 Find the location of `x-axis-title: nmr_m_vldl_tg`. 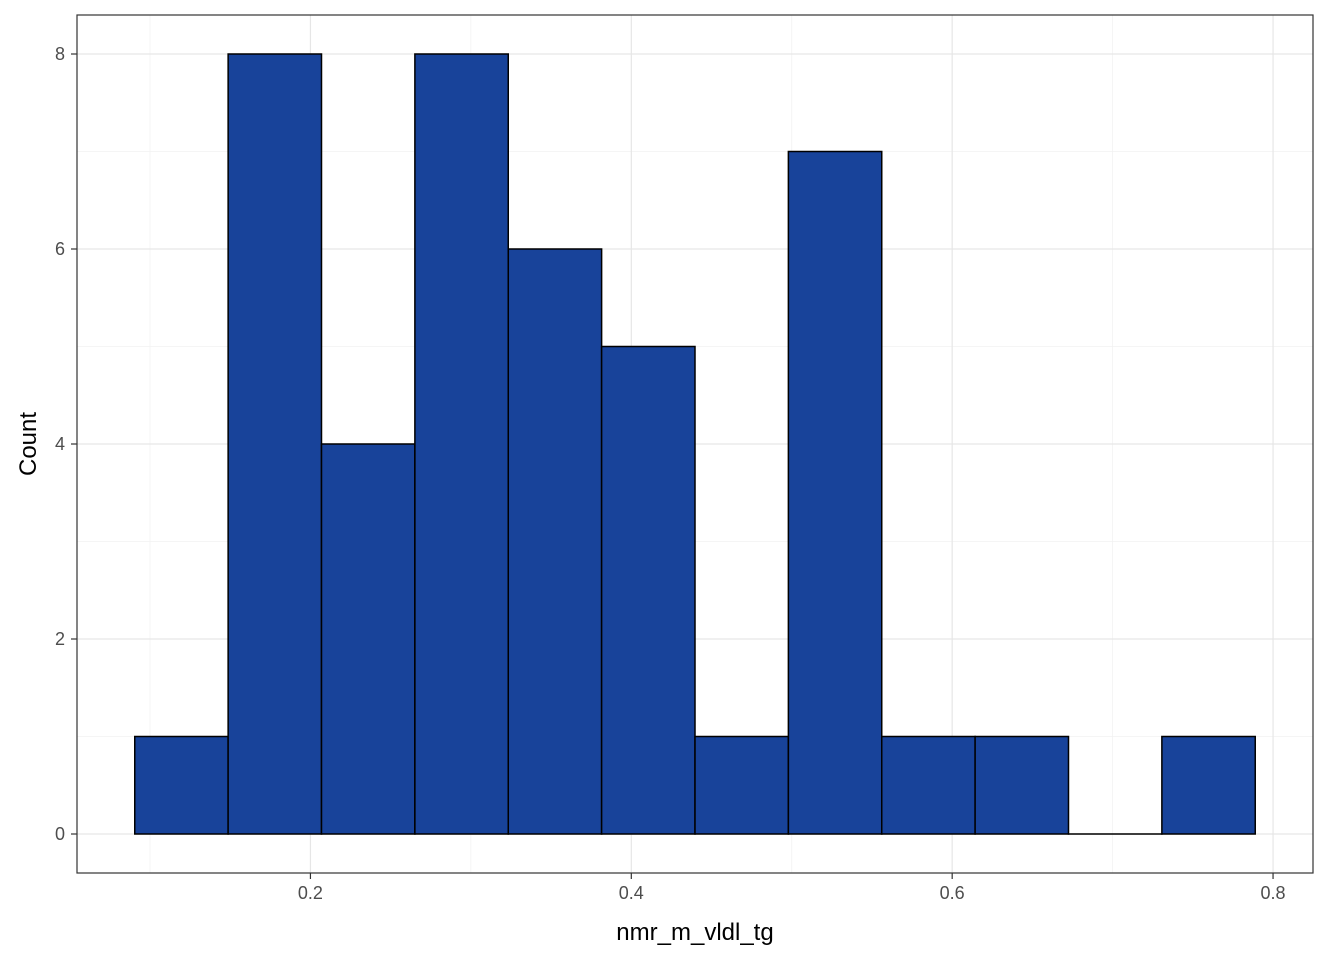

x-axis-title: nmr_m_vldl_tg is located at coordinates (694, 932).